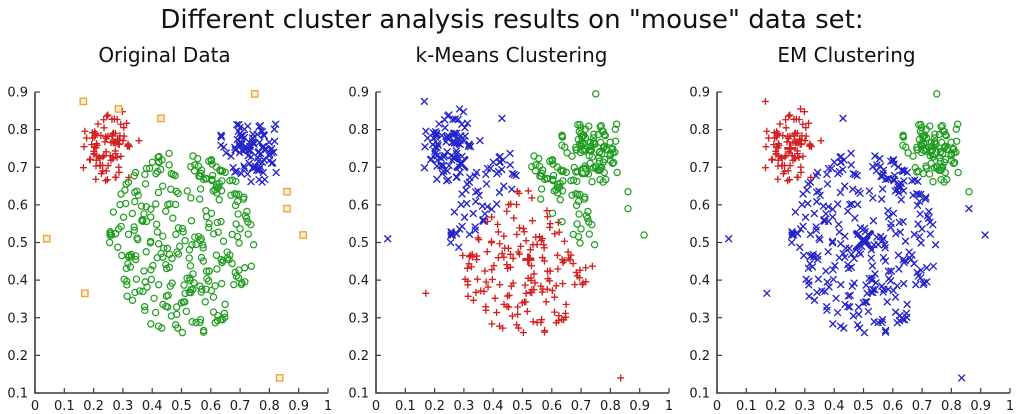 The width and height of the screenshot is (1024, 414). I want to click on x-tick-label: 0.1, so click(405, 406).